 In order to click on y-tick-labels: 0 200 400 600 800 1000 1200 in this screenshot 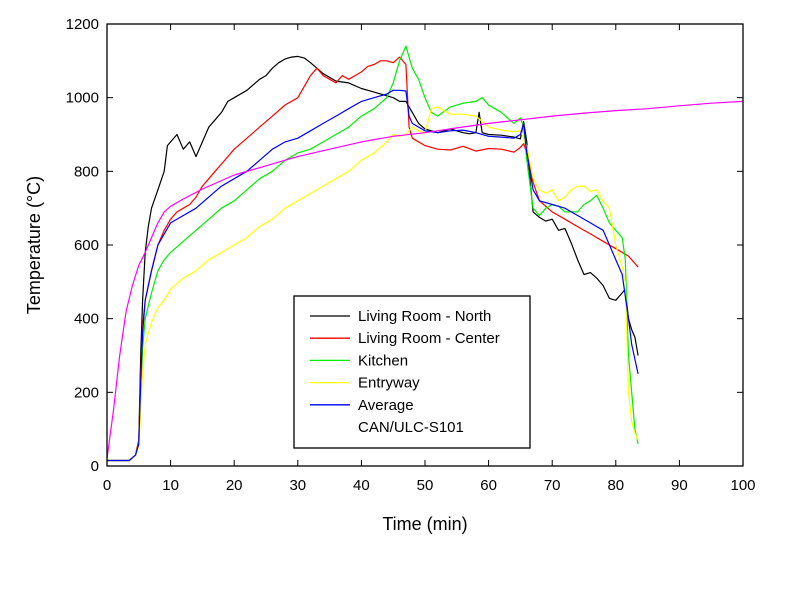, I will do `click(82, 245)`.